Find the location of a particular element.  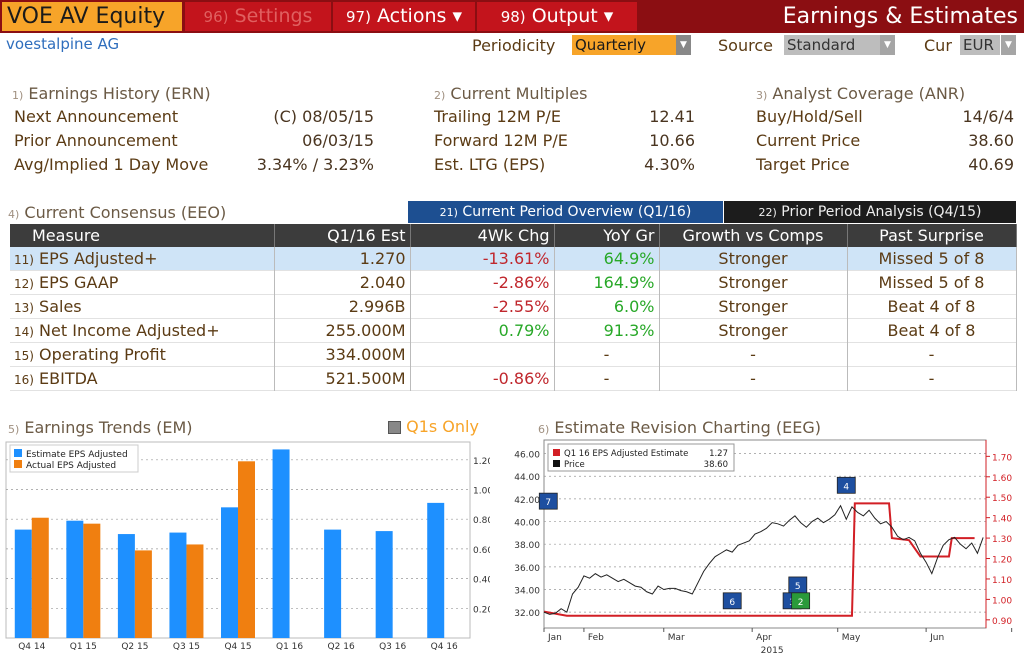

settings-menu: 96) Settings is located at coordinates (258, 16).